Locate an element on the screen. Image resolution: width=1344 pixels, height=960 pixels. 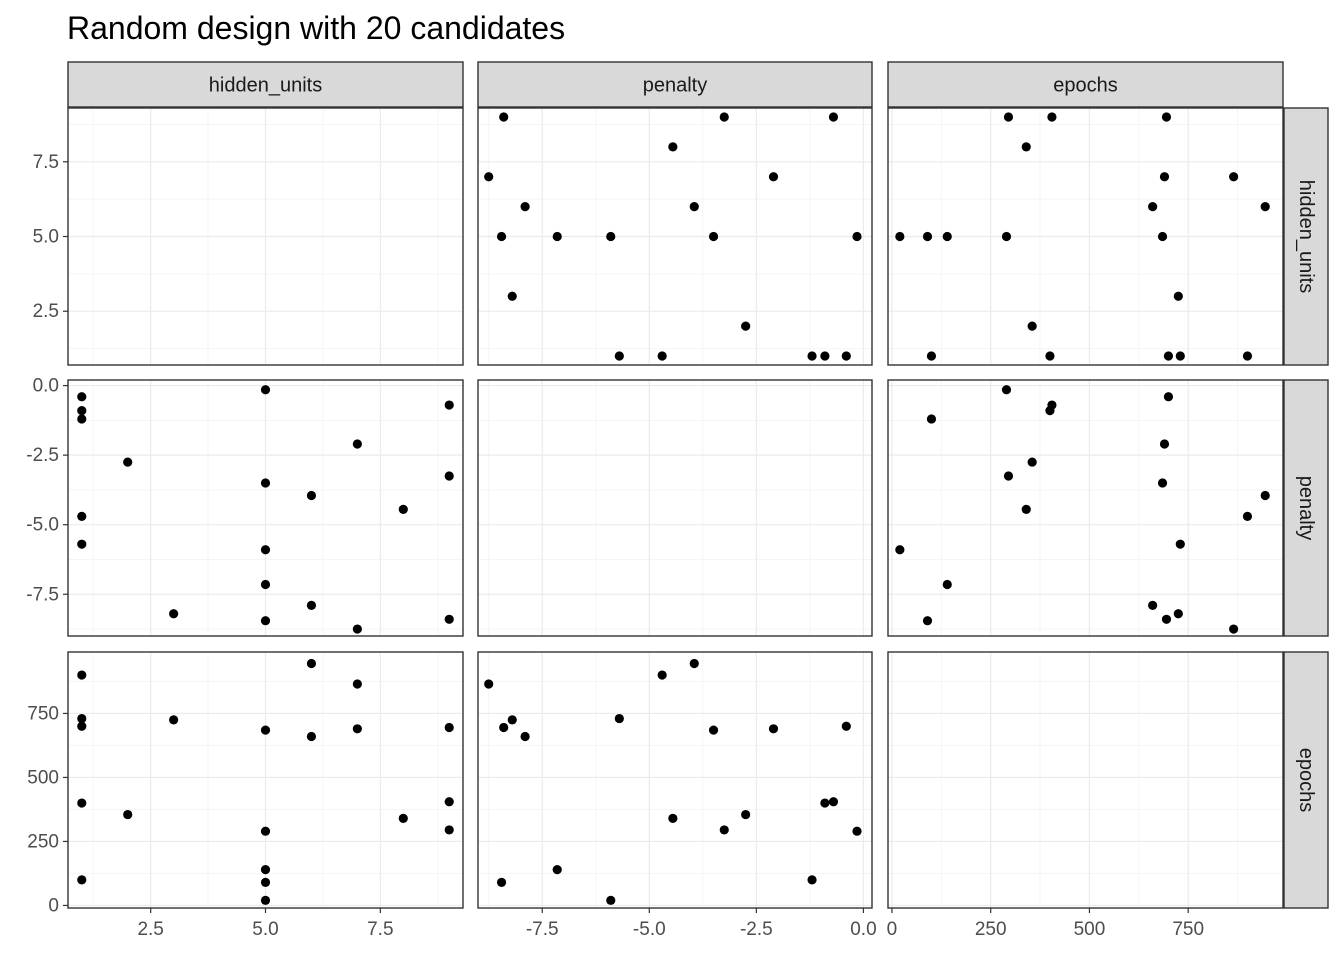
y-tick-label: 0.0 is located at coordinates (46, 386).